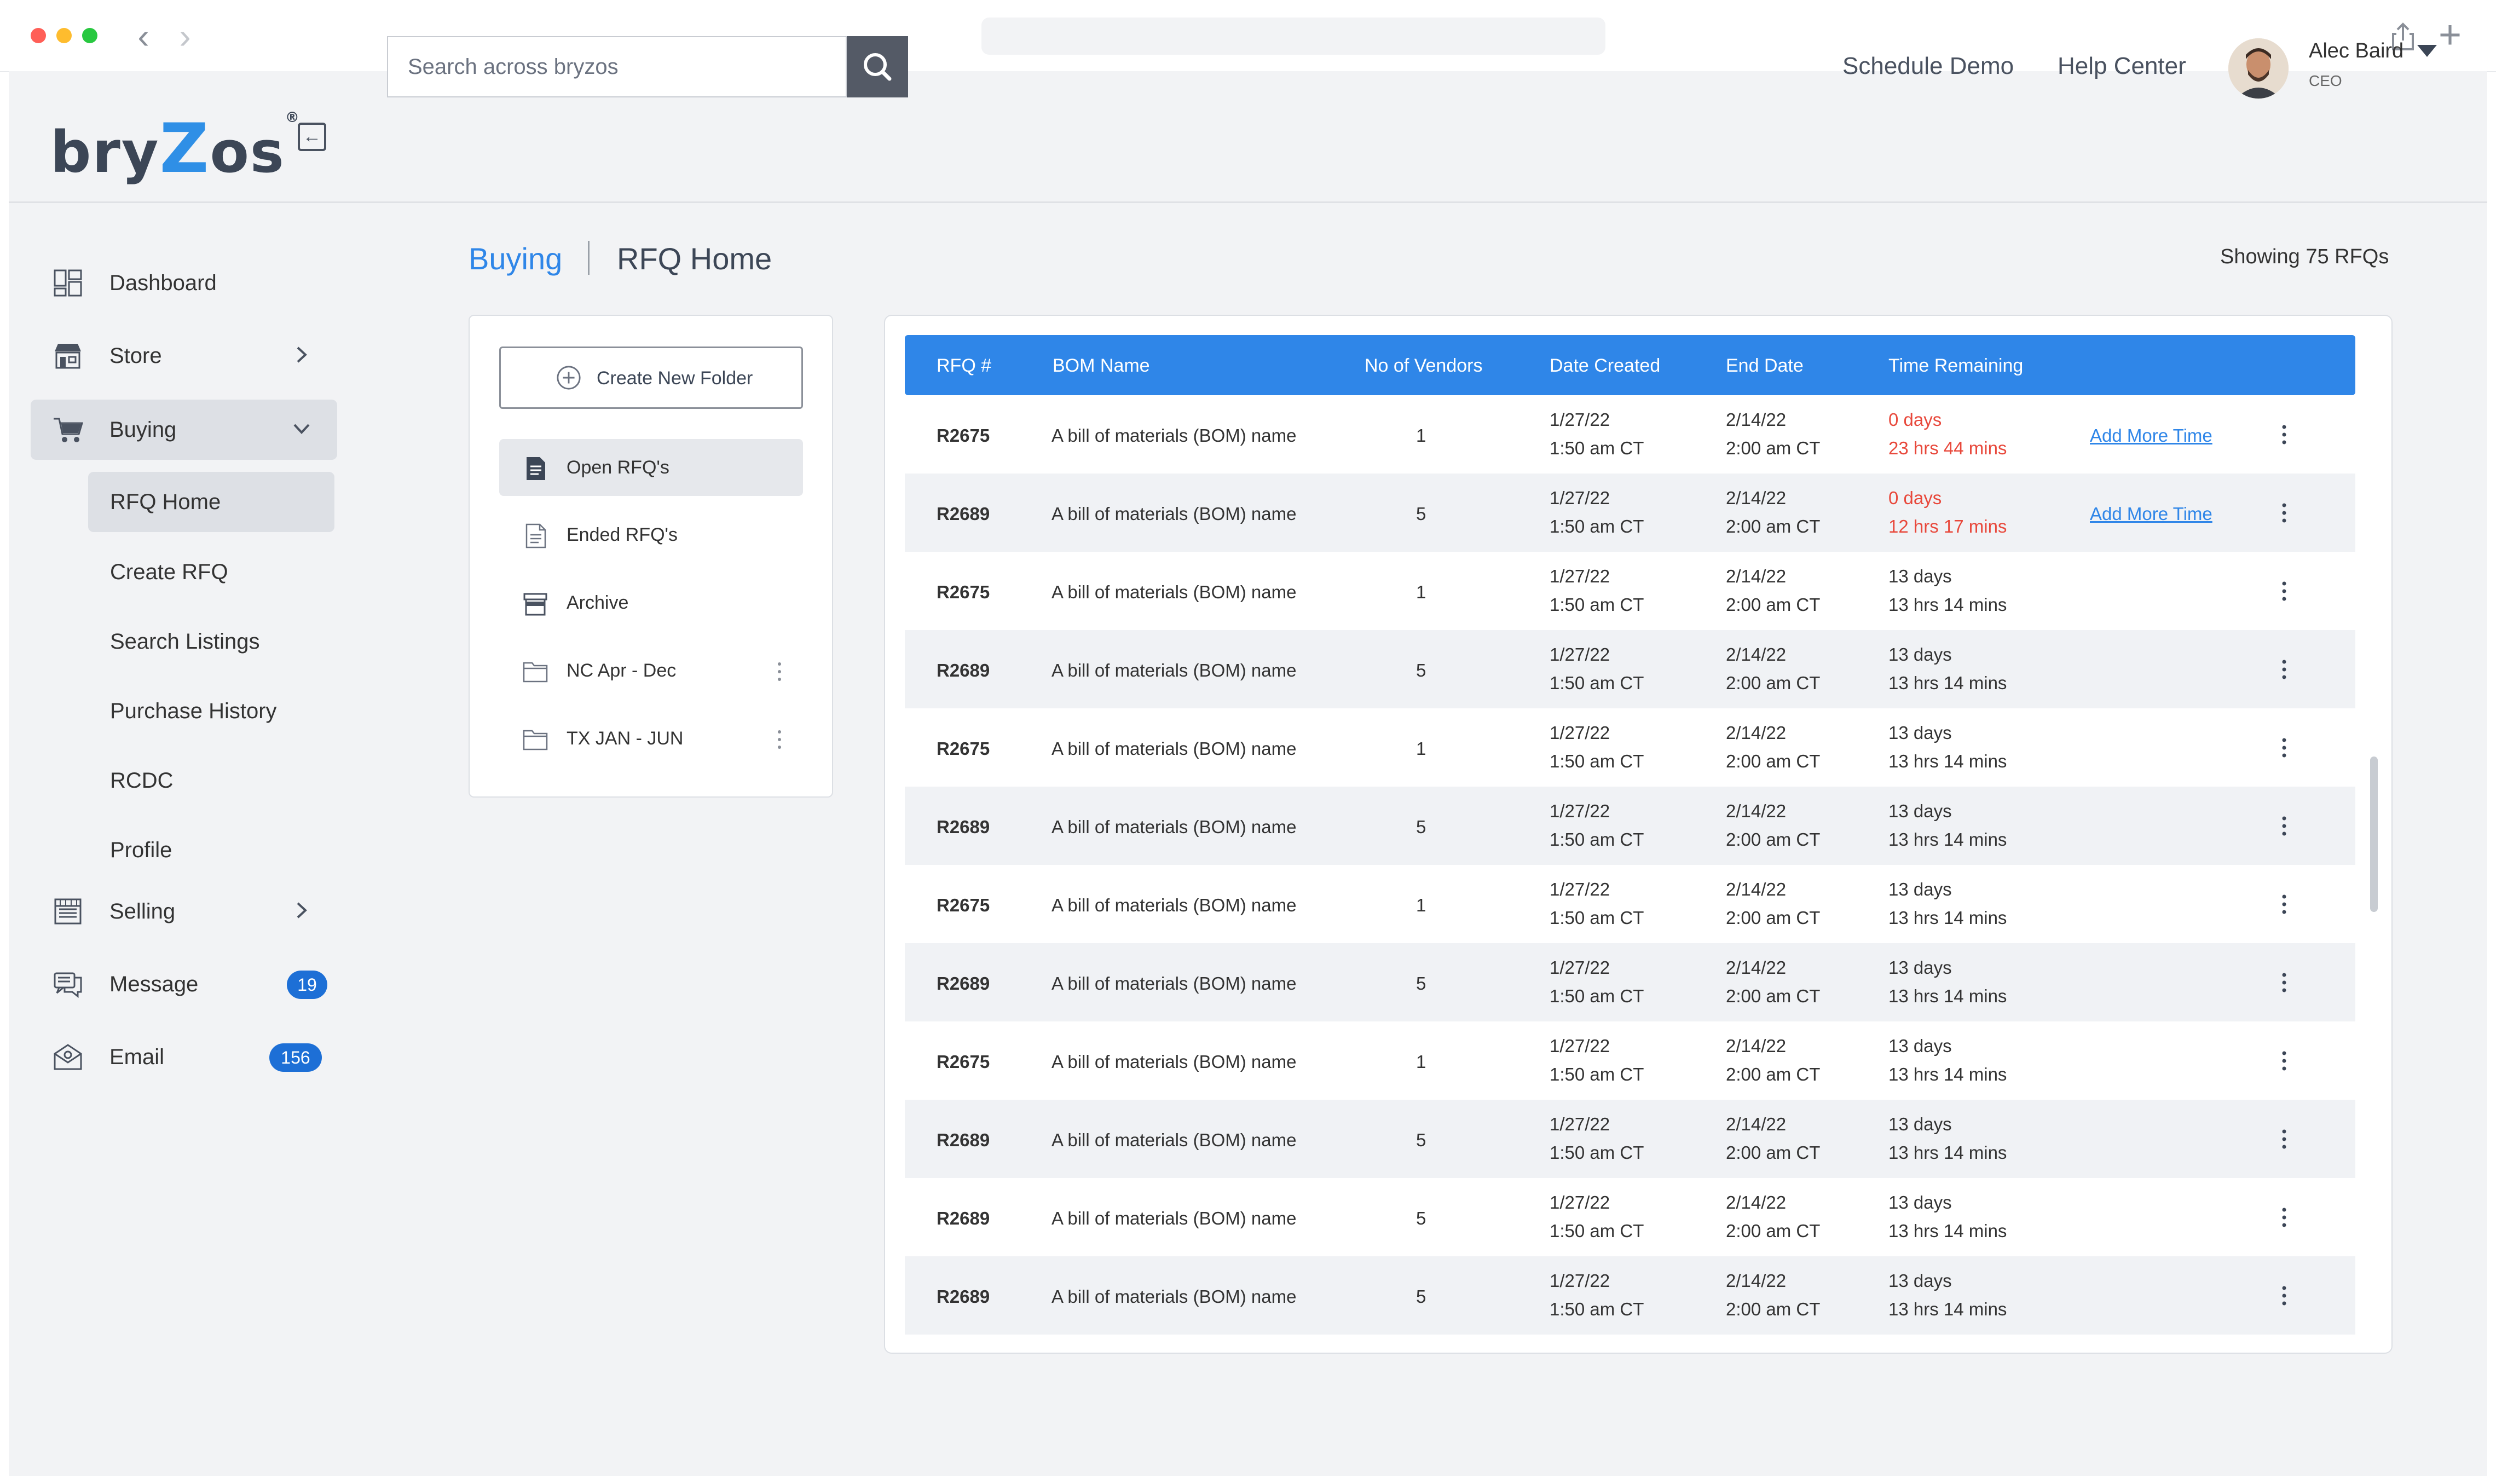 The height and width of the screenshot is (1484, 2496). What do you see at coordinates (143, 430) in the screenshot?
I see `sidebar-item-label: Buying` at bounding box center [143, 430].